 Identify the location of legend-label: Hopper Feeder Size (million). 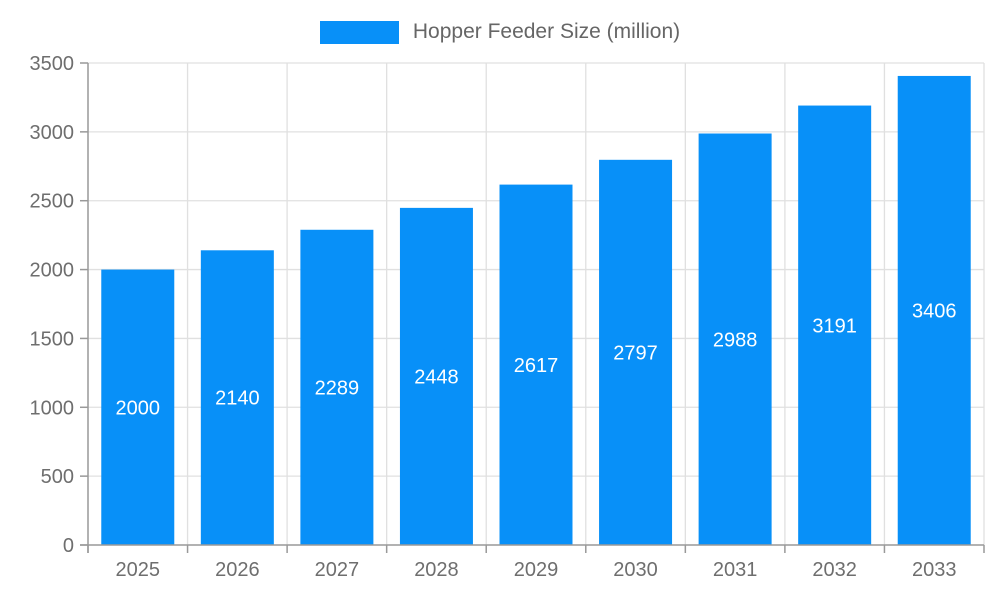
(546, 31).